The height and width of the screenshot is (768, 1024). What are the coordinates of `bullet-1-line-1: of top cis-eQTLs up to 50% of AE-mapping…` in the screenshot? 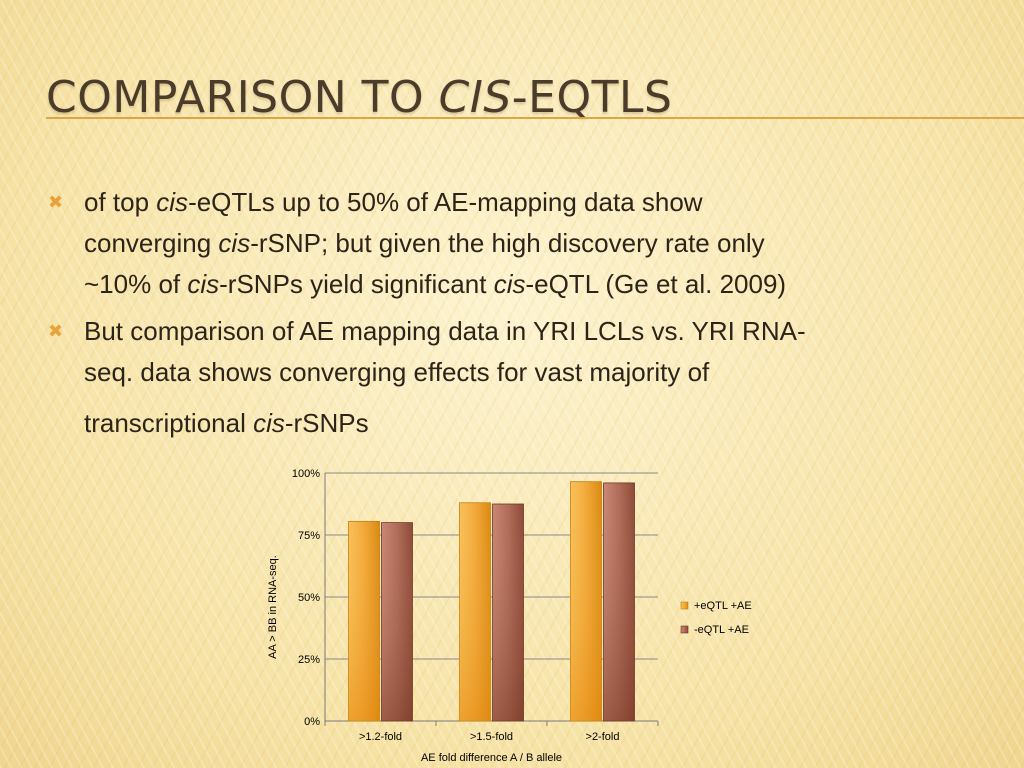 It's located at (393, 202).